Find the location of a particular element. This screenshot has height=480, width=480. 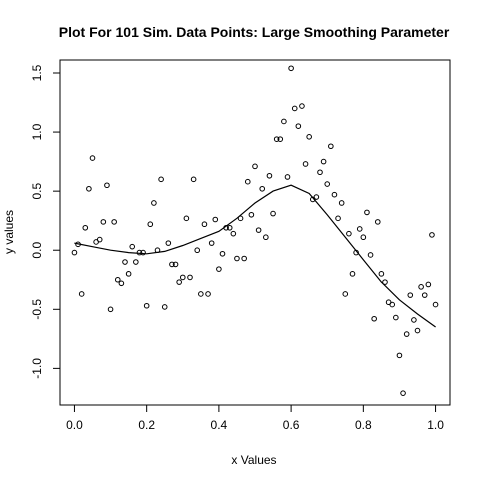

x-tick-label: 0.8 is located at coordinates (363, 425).